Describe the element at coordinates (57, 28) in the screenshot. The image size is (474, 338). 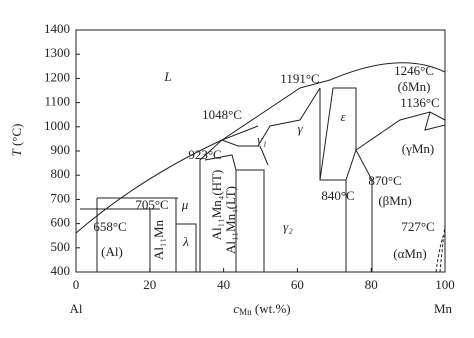
I see `y-tick-label: 1400` at that location.